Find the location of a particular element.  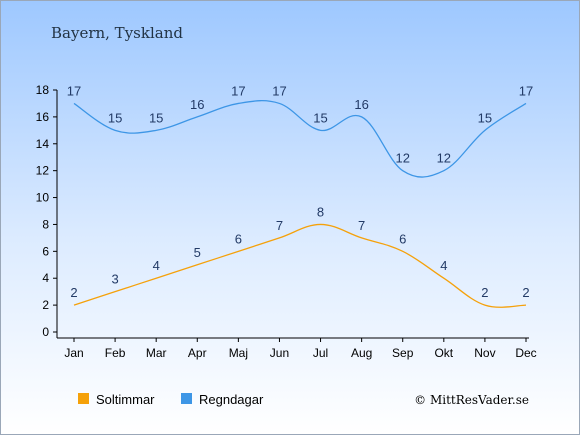

x-tick-label: Sep is located at coordinates (403, 353).